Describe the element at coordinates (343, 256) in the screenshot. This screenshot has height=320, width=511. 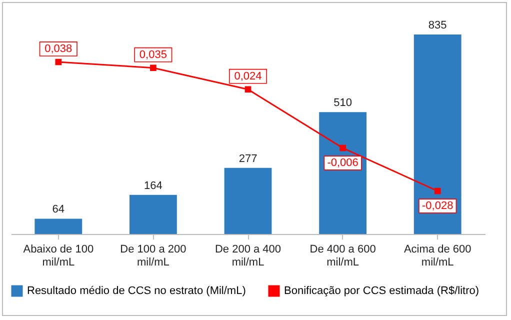
I see `x-tick-label: De 400 a 600 mil/mL` at that location.